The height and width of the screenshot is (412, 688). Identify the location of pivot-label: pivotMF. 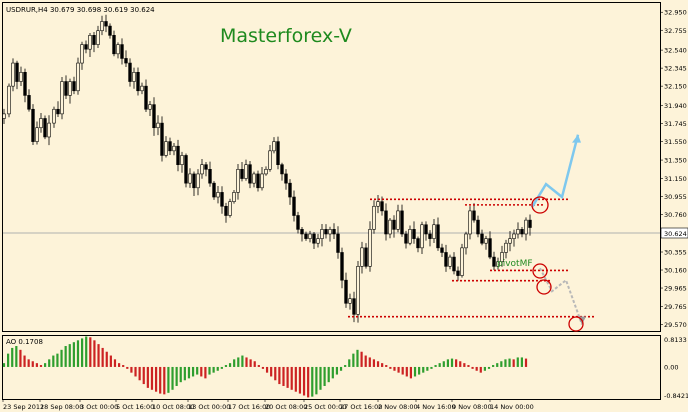
(515, 264).